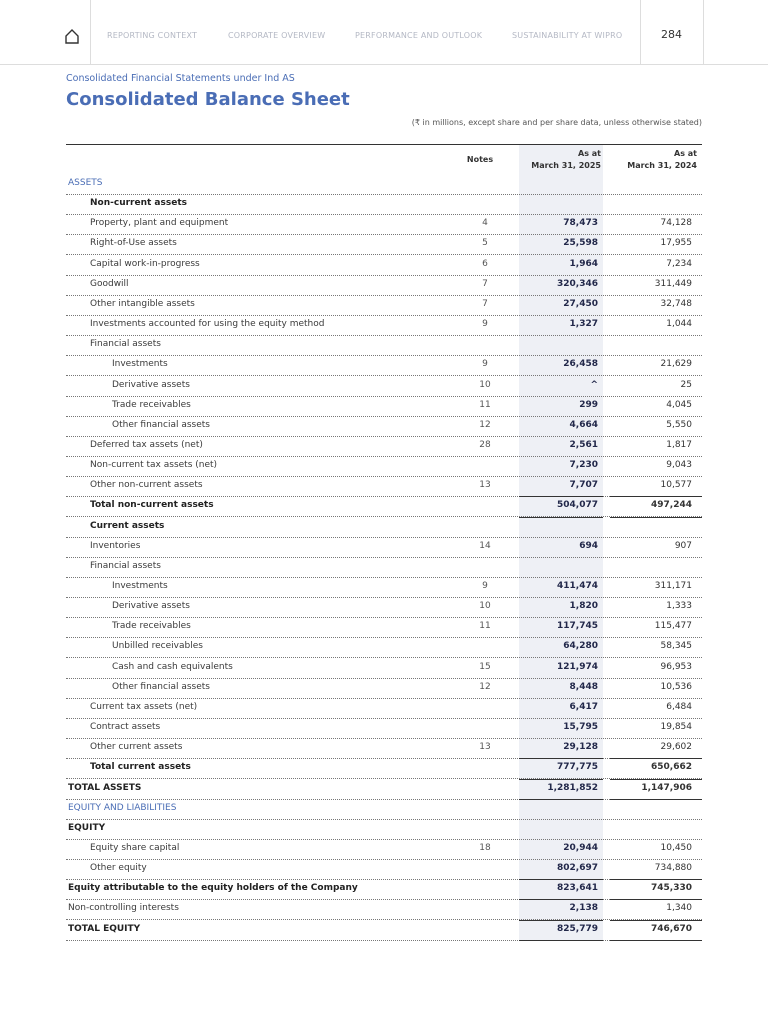 This screenshot has height=1024, width=768. I want to click on note-ref: 9, so click(485, 586).